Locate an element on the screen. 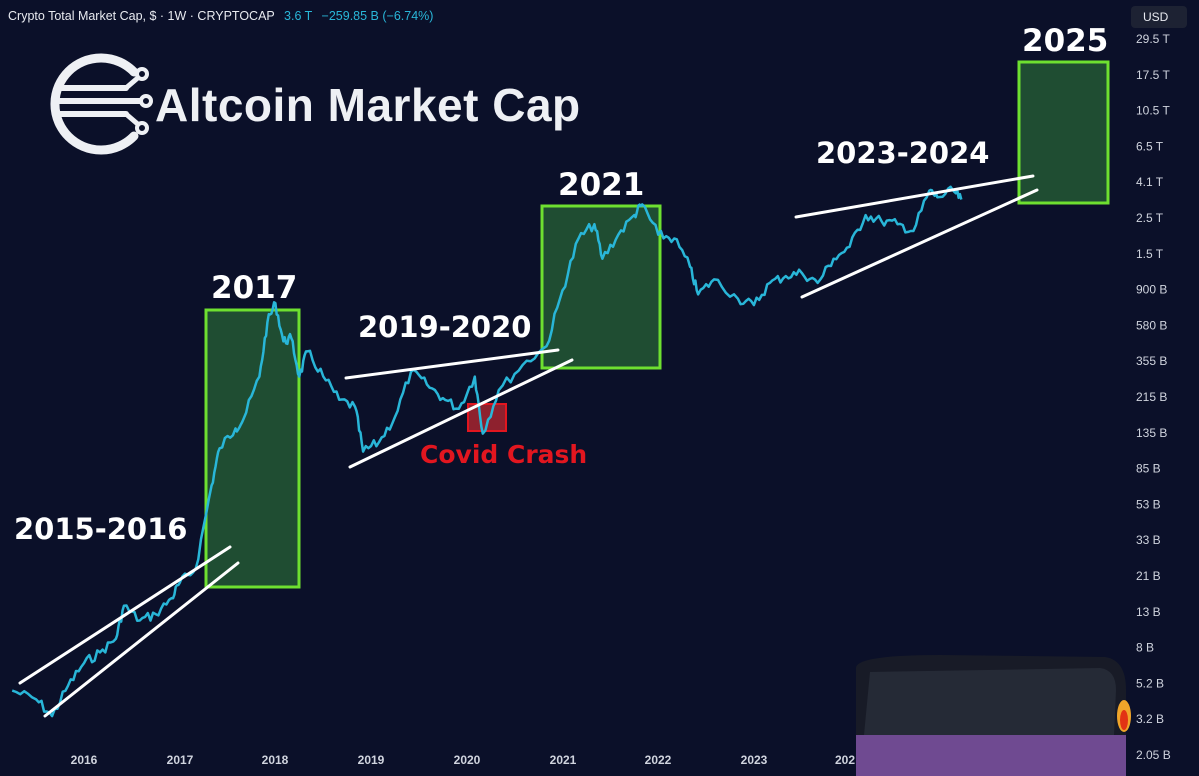 The height and width of the screenshot is (776, 1199). box-2021 is located at coordinates (601, 287).